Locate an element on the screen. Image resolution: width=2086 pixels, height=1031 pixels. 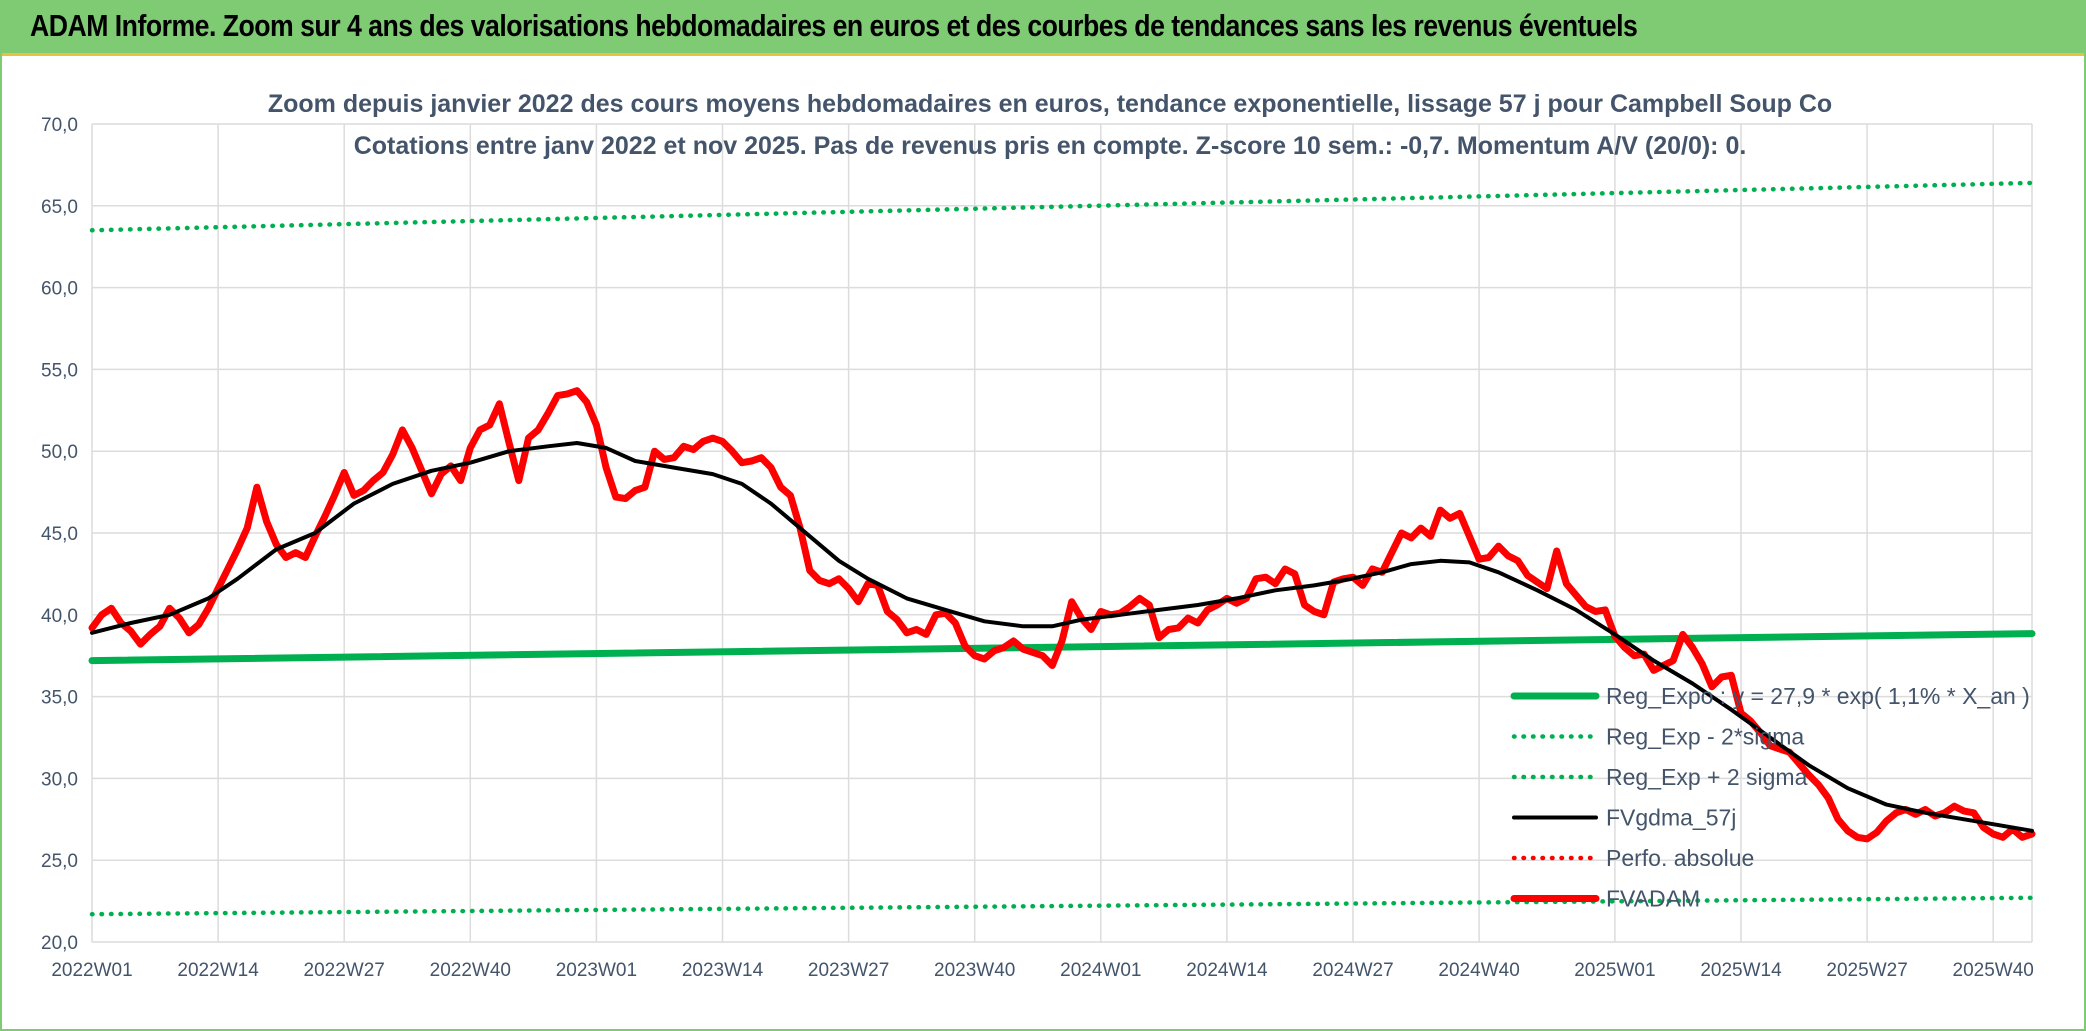
y-tick-label: 55,0 is located at coordinates (59, 370).